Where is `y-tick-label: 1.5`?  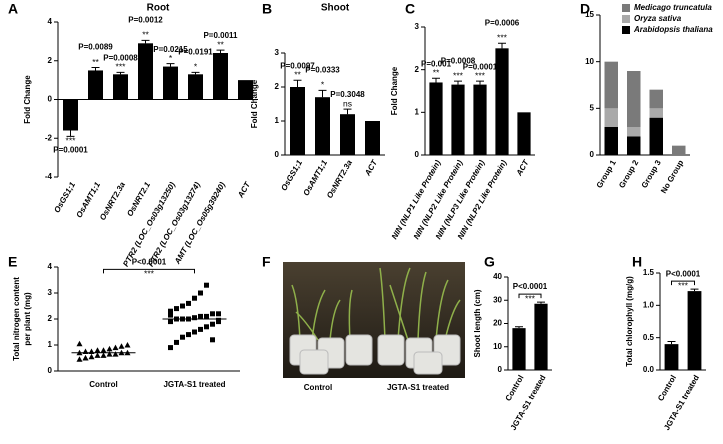
y-tick-label: 1.5 is located at coordinates (649, 272).